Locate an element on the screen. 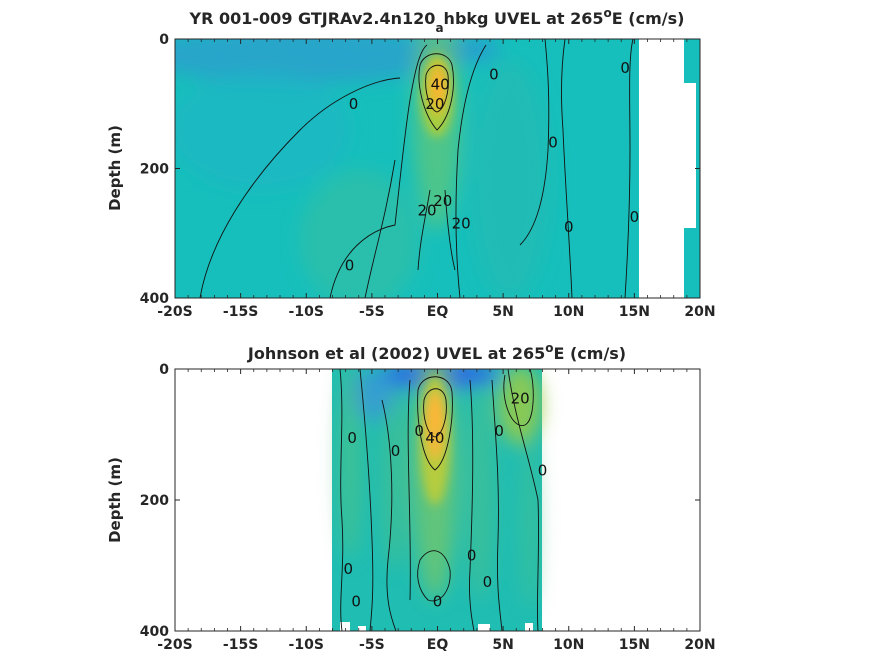 The width and height of the screenshot is (875, 656). velocity-field-bottom is located at coordinates (437, 500).